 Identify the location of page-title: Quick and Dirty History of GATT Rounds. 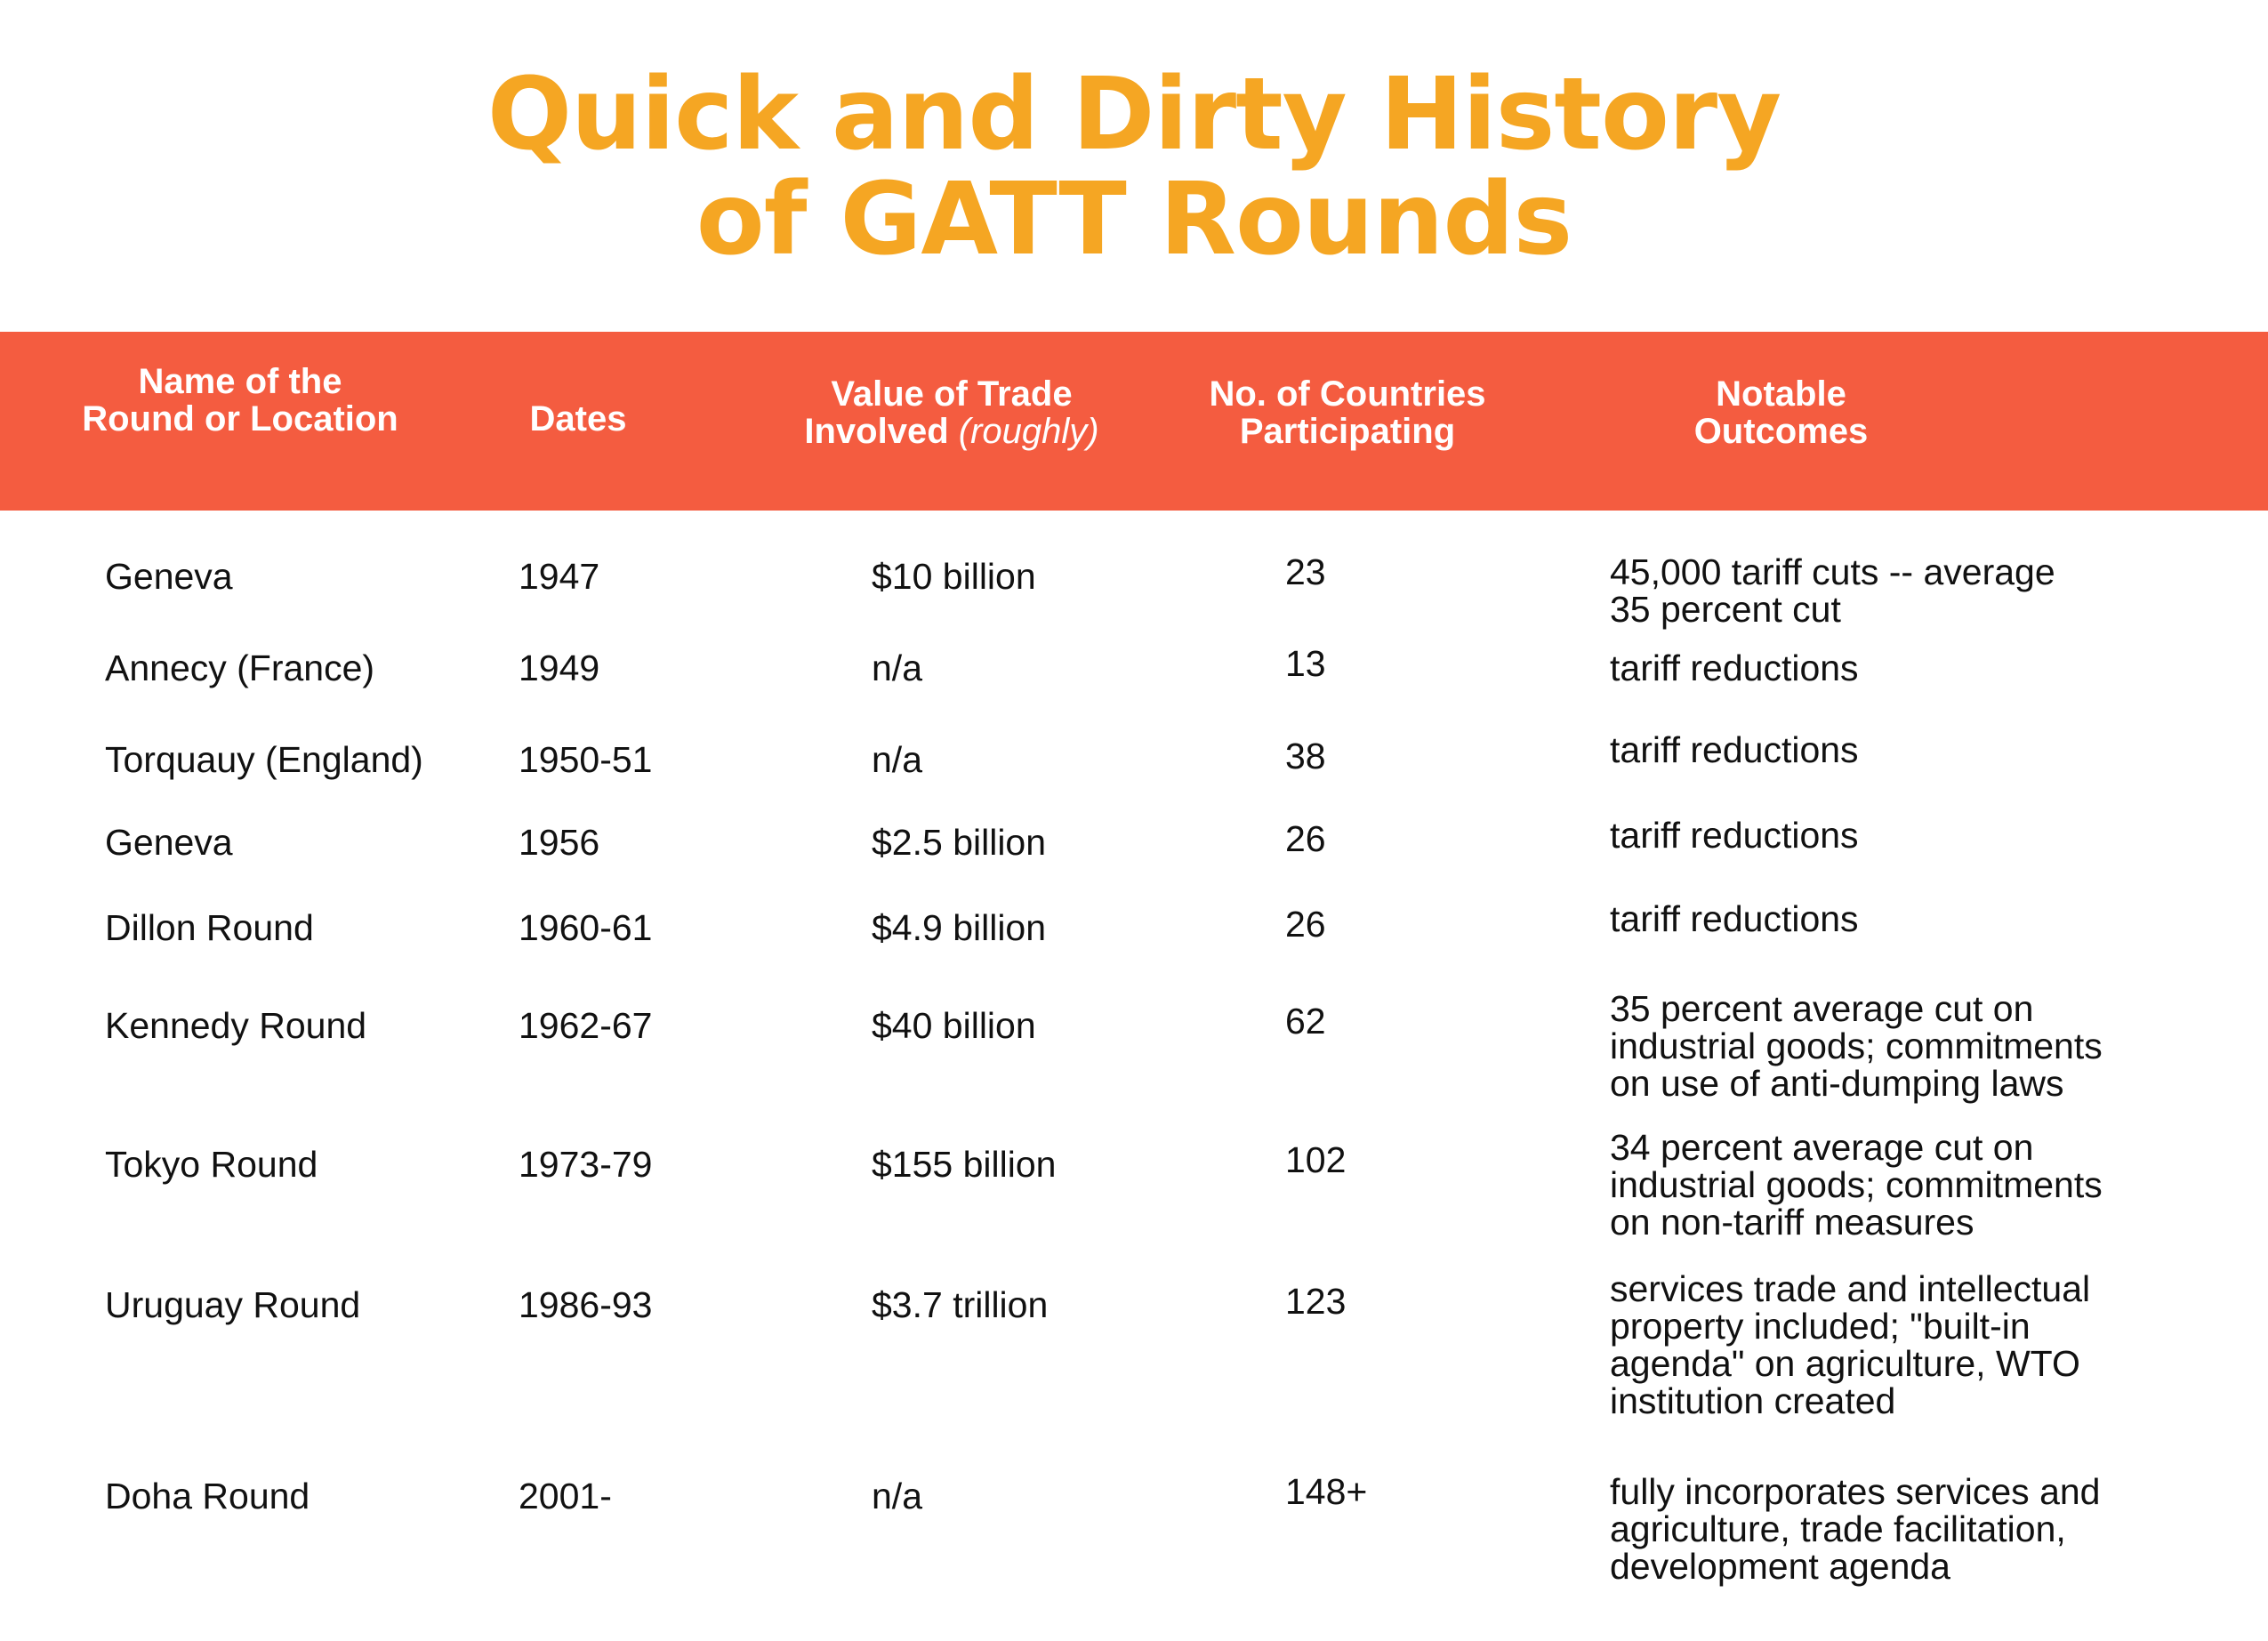
(1134, 167).